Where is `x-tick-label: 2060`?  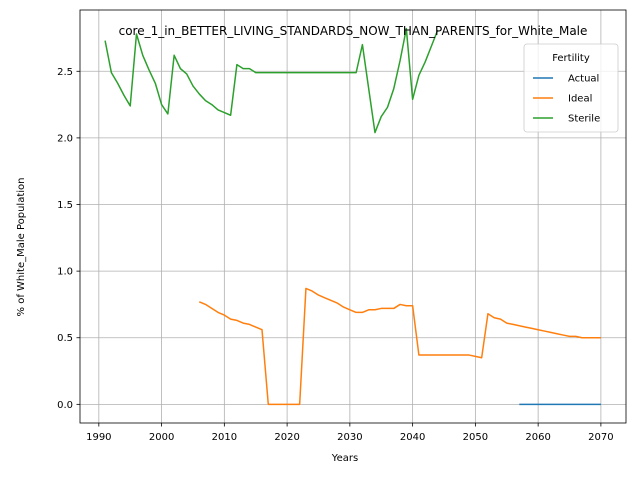
x-tick-label: 2060 is located at coordinates (537, 437).